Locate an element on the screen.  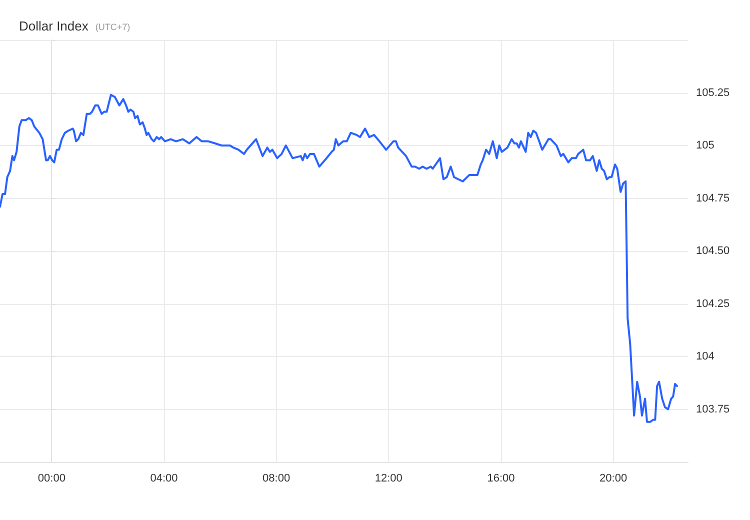
x-tick-label: 20:00 is located at coordinates (614, 478).